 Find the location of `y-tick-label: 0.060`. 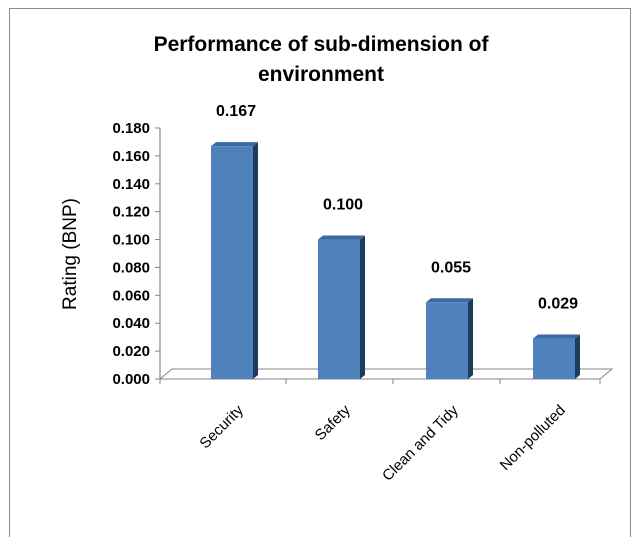

y-tick-label: 0.060 is located at coordinates (131, 295).